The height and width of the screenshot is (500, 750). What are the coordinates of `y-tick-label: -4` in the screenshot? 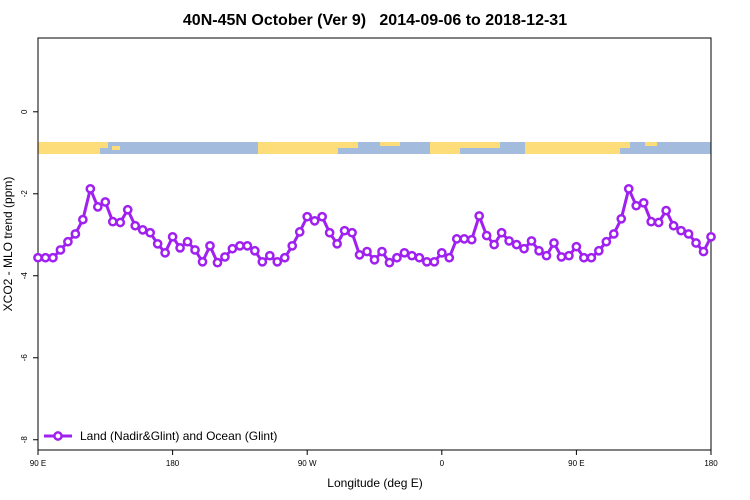 It's located at (24, 276).